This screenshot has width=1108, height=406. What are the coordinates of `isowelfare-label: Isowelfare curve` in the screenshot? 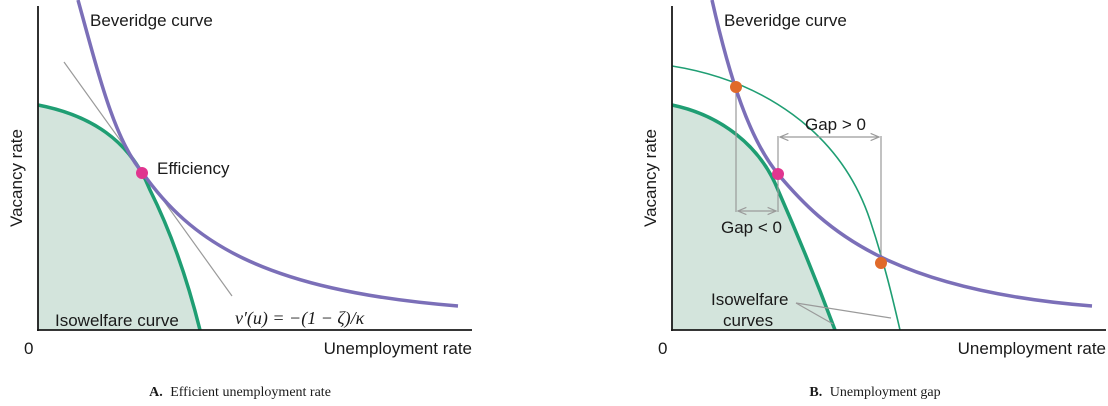 It's located at (117, 320).